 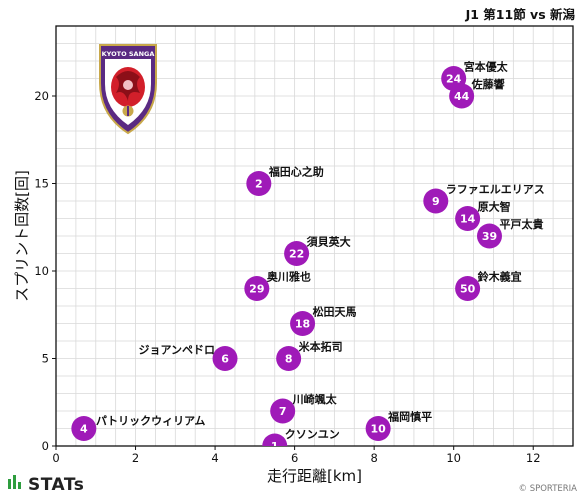 I want to click on point-number: 1, so click(x=275, y=446).